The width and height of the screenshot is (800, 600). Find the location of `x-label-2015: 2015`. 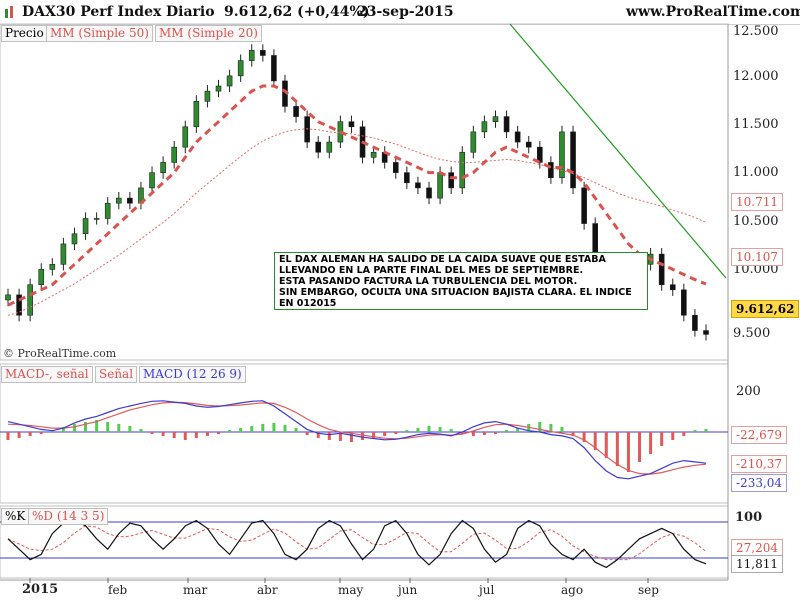

x-label-2015: 2015 is located at coordinates (40, 589).